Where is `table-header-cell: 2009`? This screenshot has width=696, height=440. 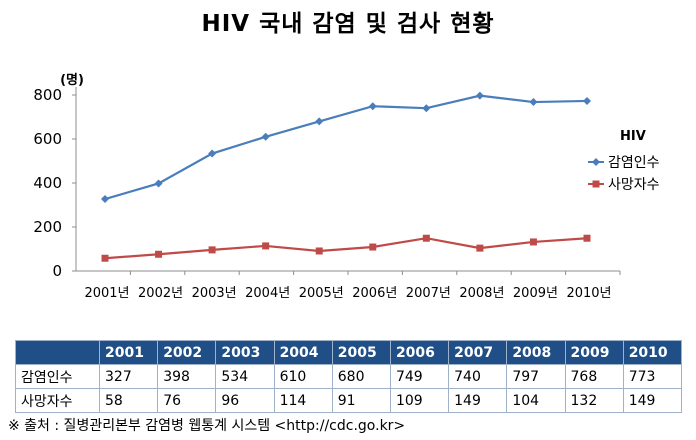
table-header-cell: 2009 is located at coordinates (594, 352).